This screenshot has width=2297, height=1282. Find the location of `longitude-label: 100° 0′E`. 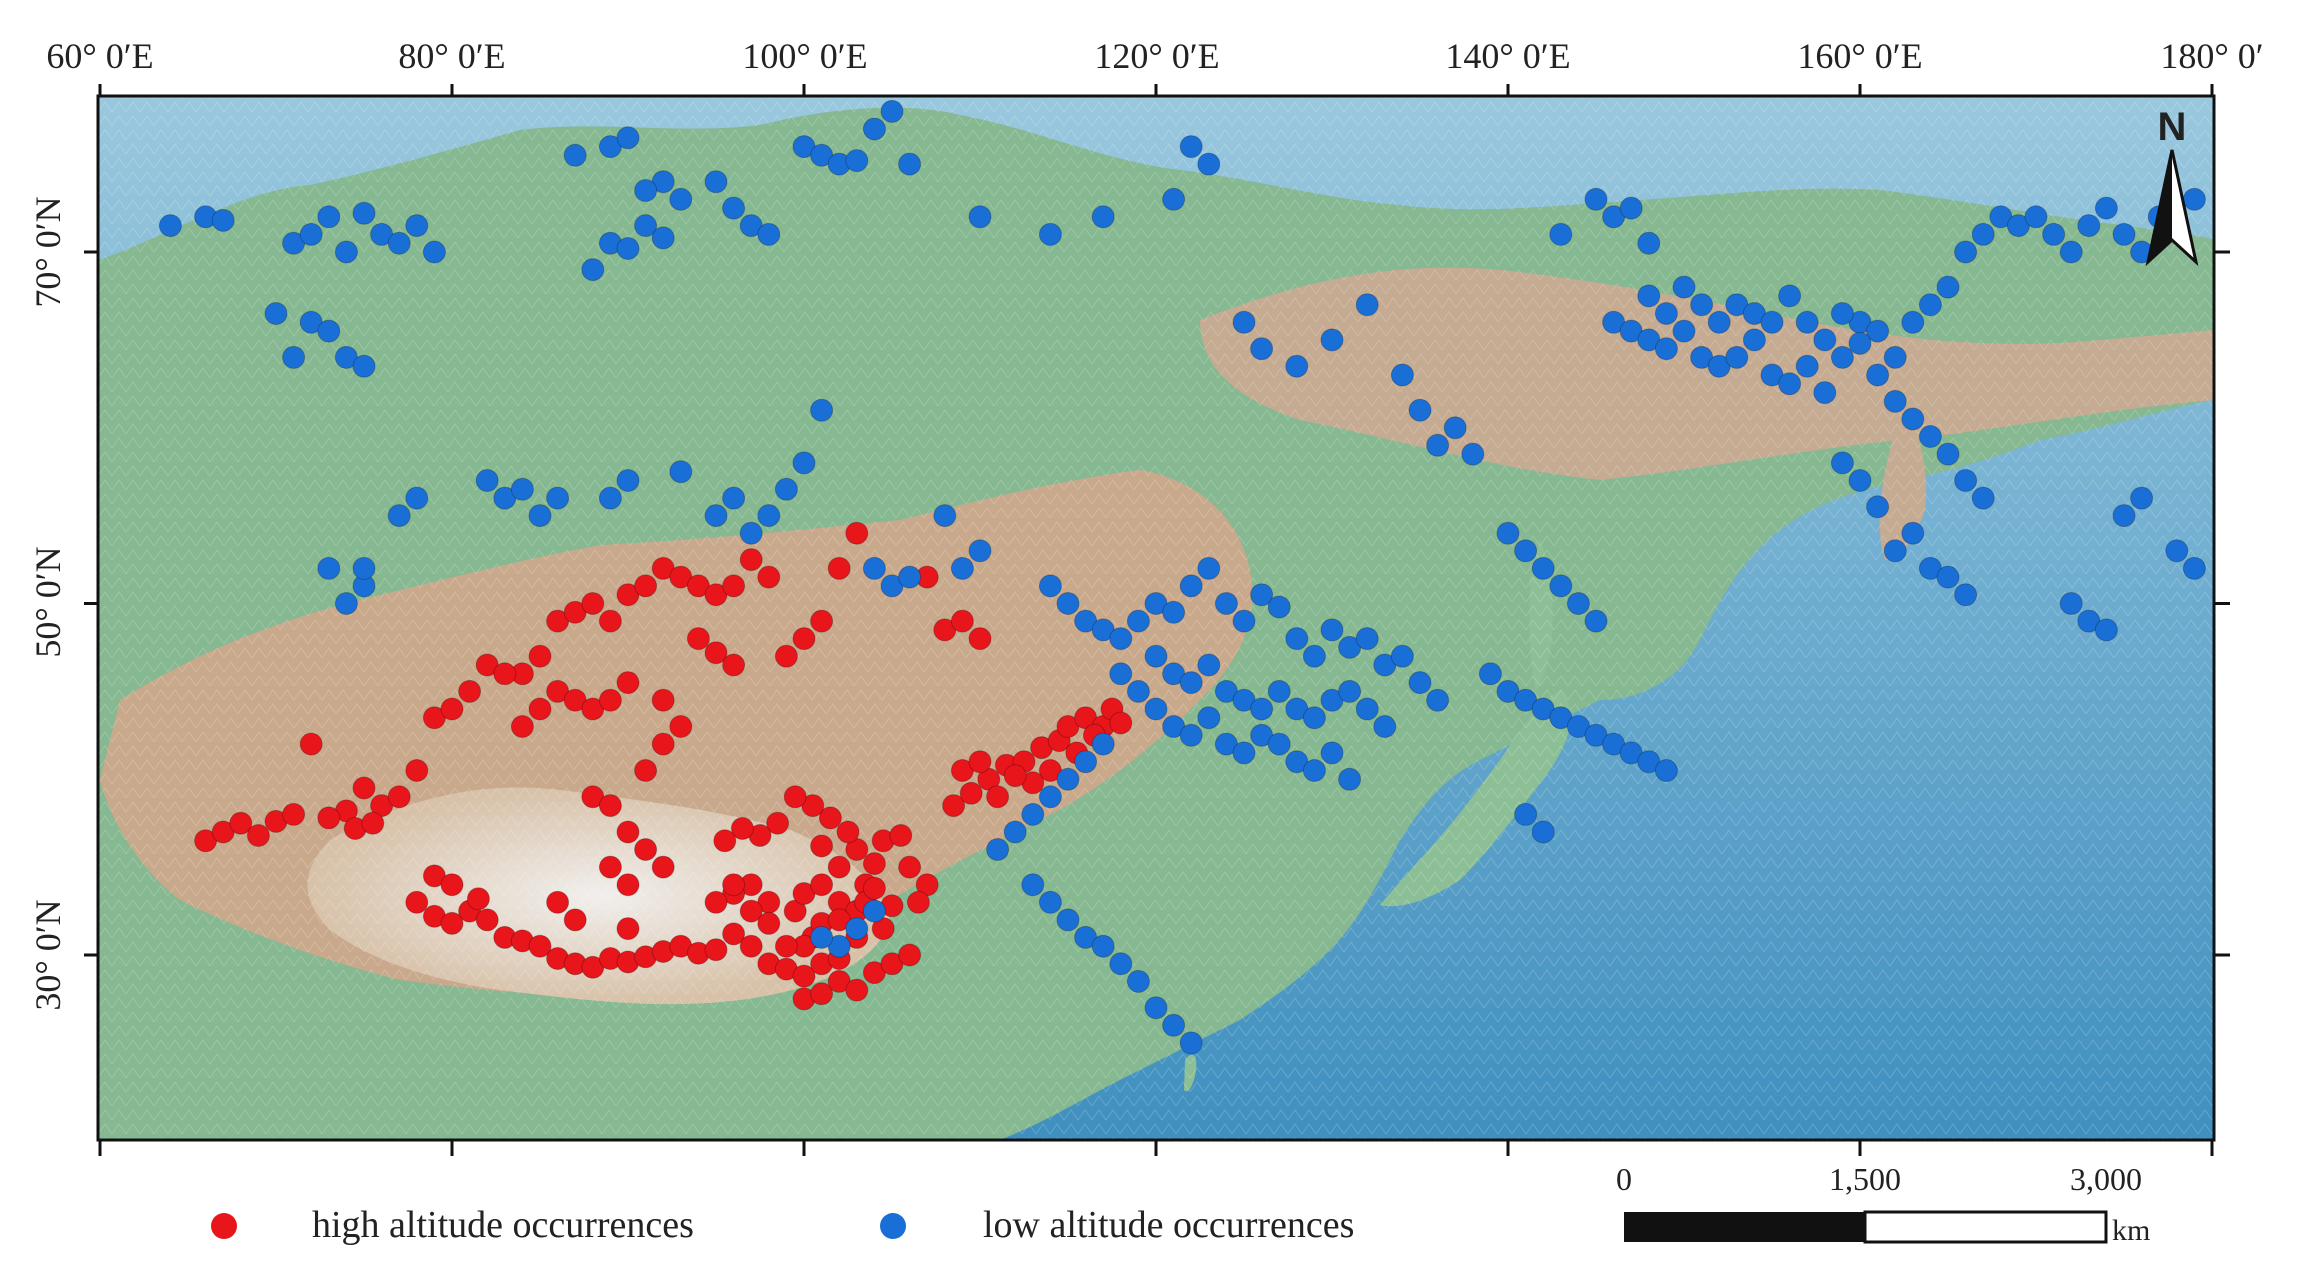

longitude-label: 100° 0′E is located at coordinates (804, 56).